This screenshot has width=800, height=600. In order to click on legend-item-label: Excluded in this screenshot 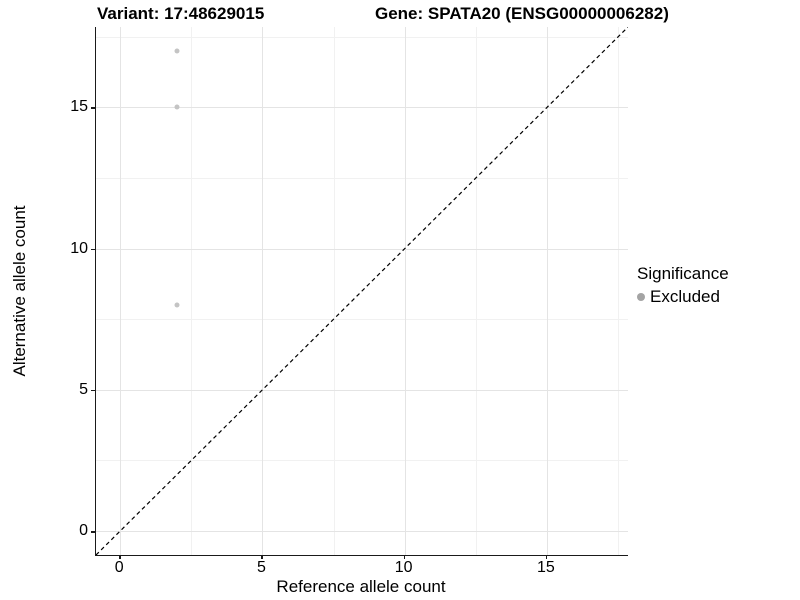, I will do `click(685, 296)`.